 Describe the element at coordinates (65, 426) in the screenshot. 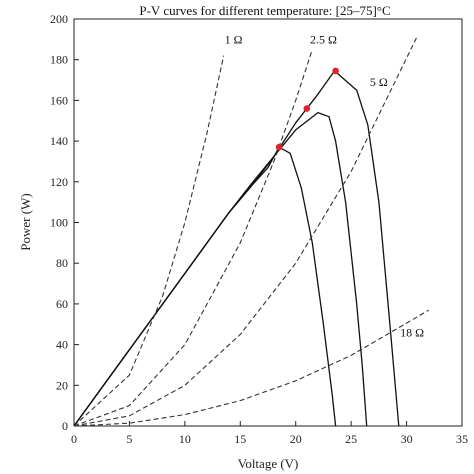

I see `y-tick-label: 0` at that location.